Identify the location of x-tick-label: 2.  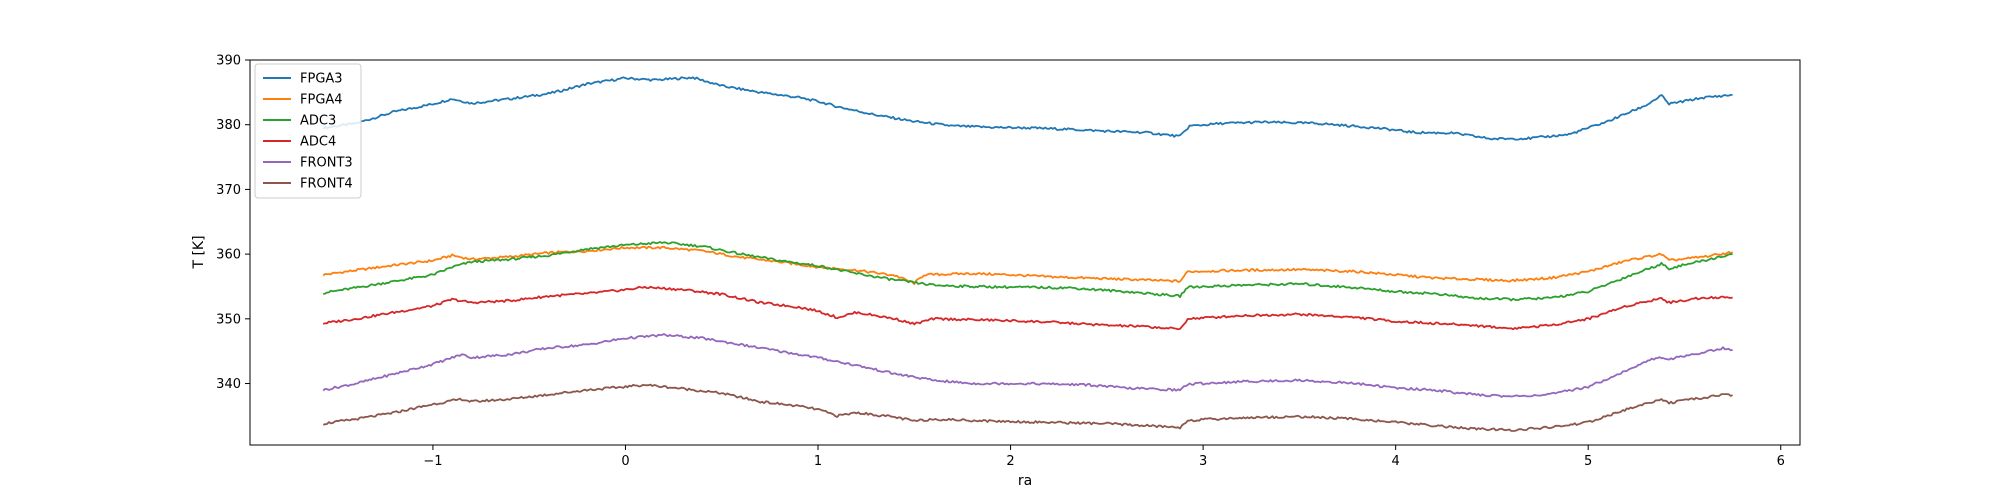
(1010, 461).